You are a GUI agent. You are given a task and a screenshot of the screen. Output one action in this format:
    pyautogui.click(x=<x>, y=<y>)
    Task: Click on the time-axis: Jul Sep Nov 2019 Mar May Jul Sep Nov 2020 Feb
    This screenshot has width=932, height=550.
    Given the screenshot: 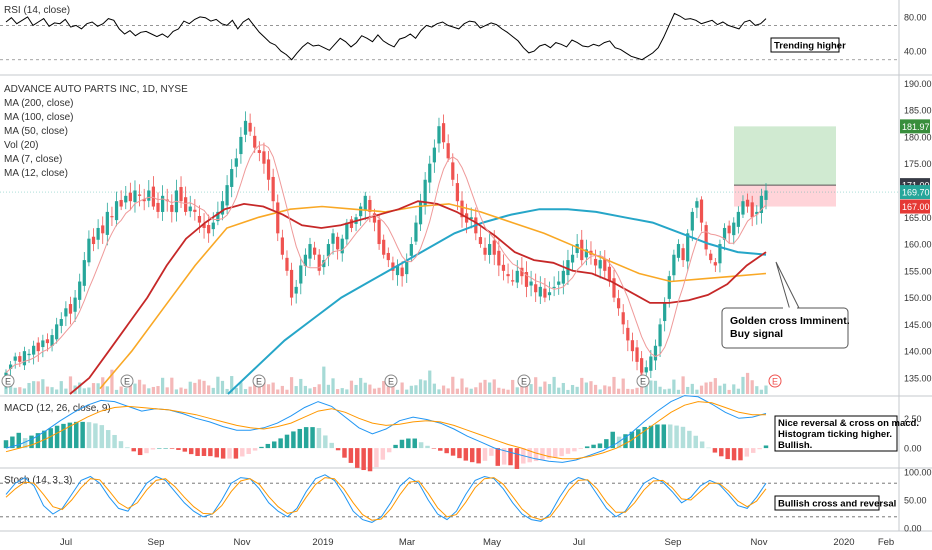 What is the action you would take?
    pyautogui.click(x=477, y=542)
    